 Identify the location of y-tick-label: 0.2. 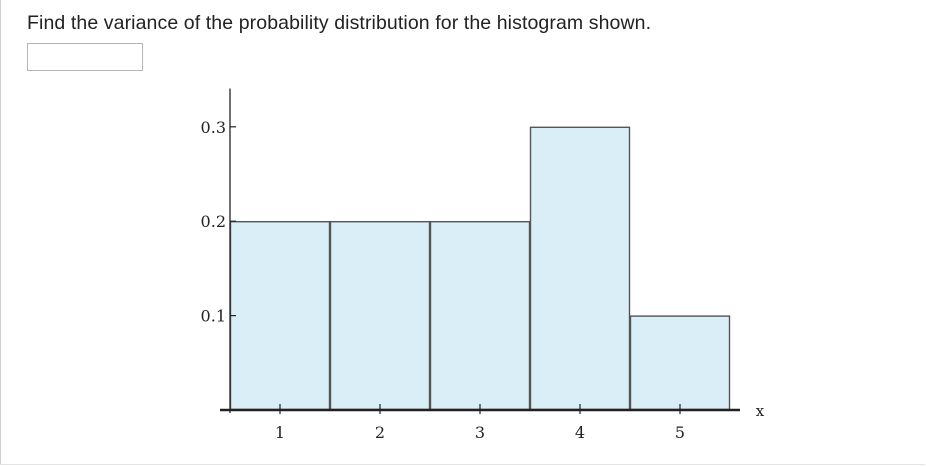
(213, 221).